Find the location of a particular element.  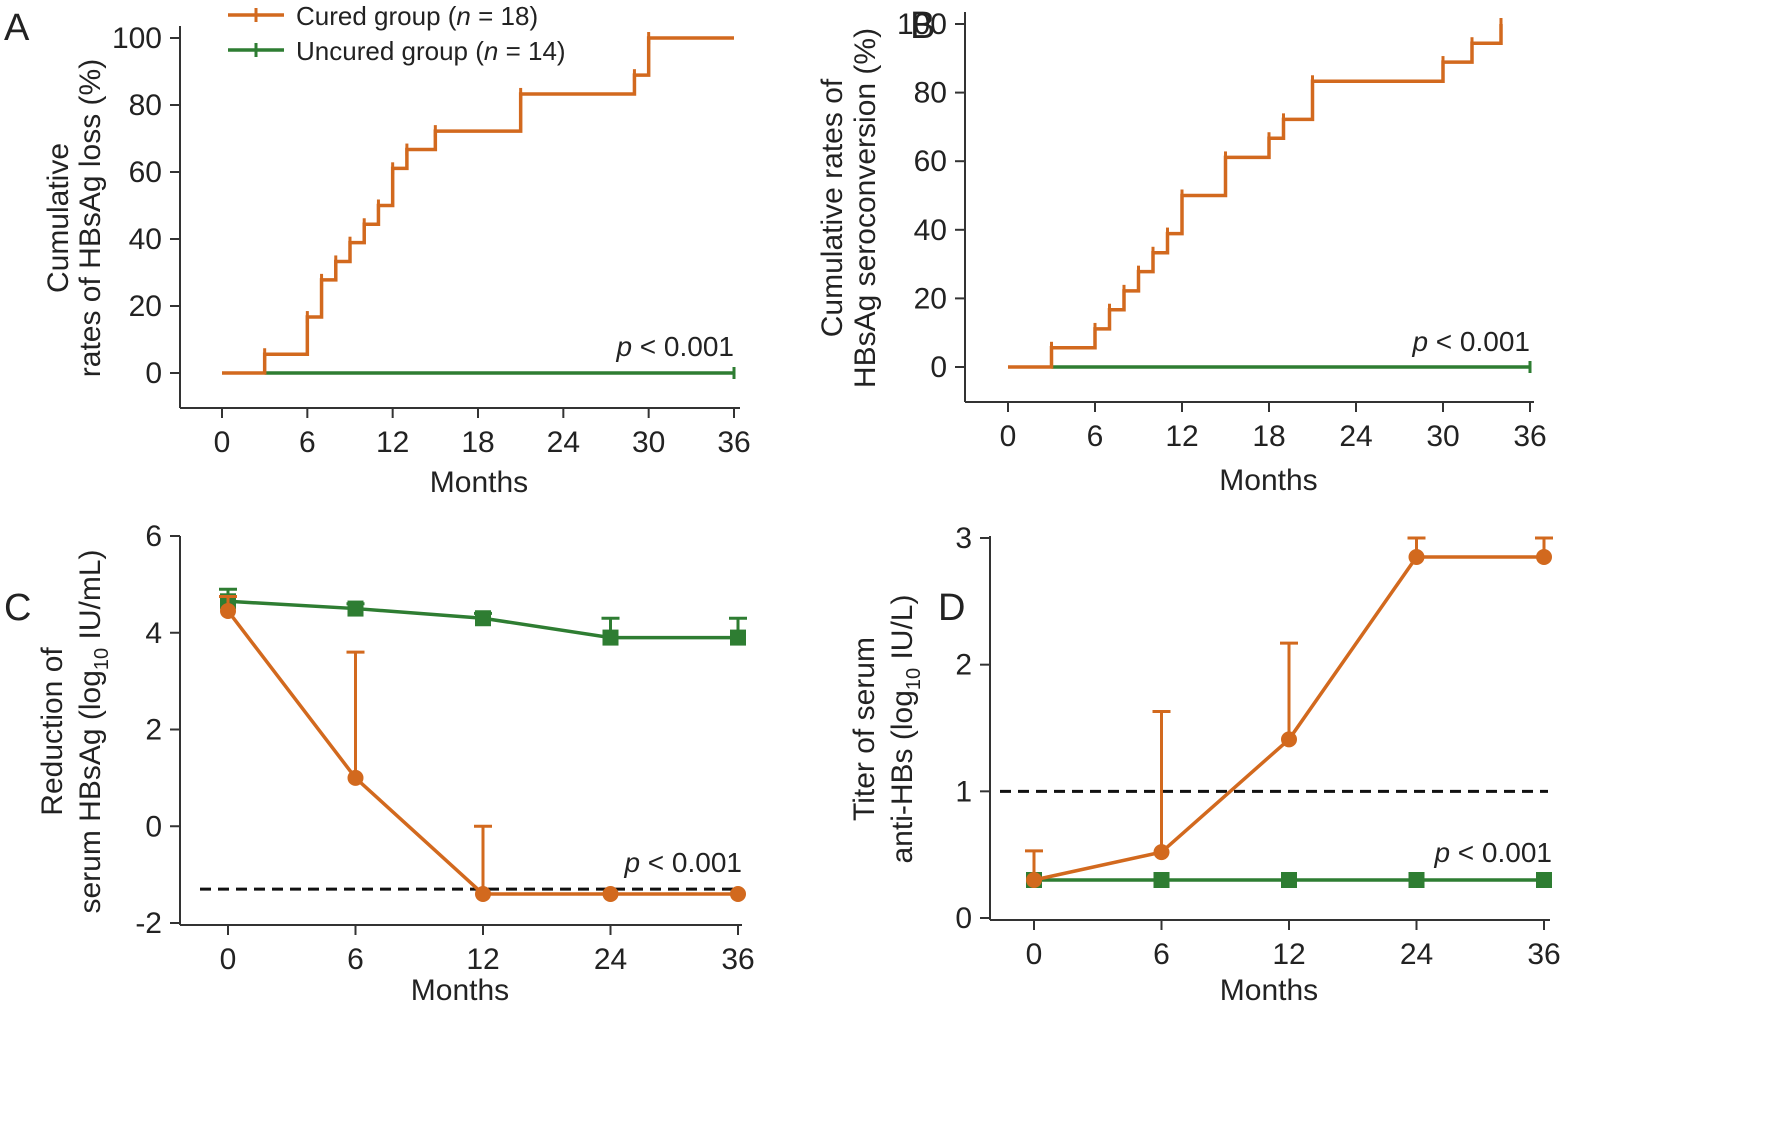

x-tick-label-C: 6 is located at coordinates (355, 959).